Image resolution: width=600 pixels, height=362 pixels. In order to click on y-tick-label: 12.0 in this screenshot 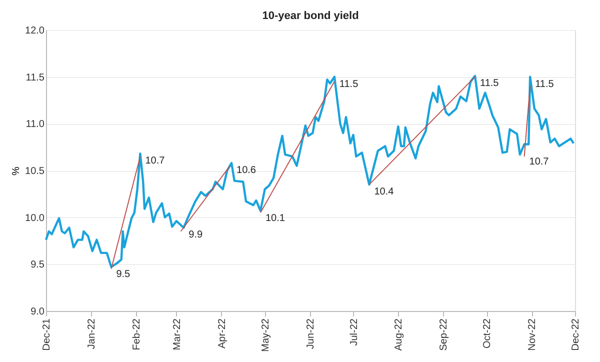, I will do `click(35, 31)`.